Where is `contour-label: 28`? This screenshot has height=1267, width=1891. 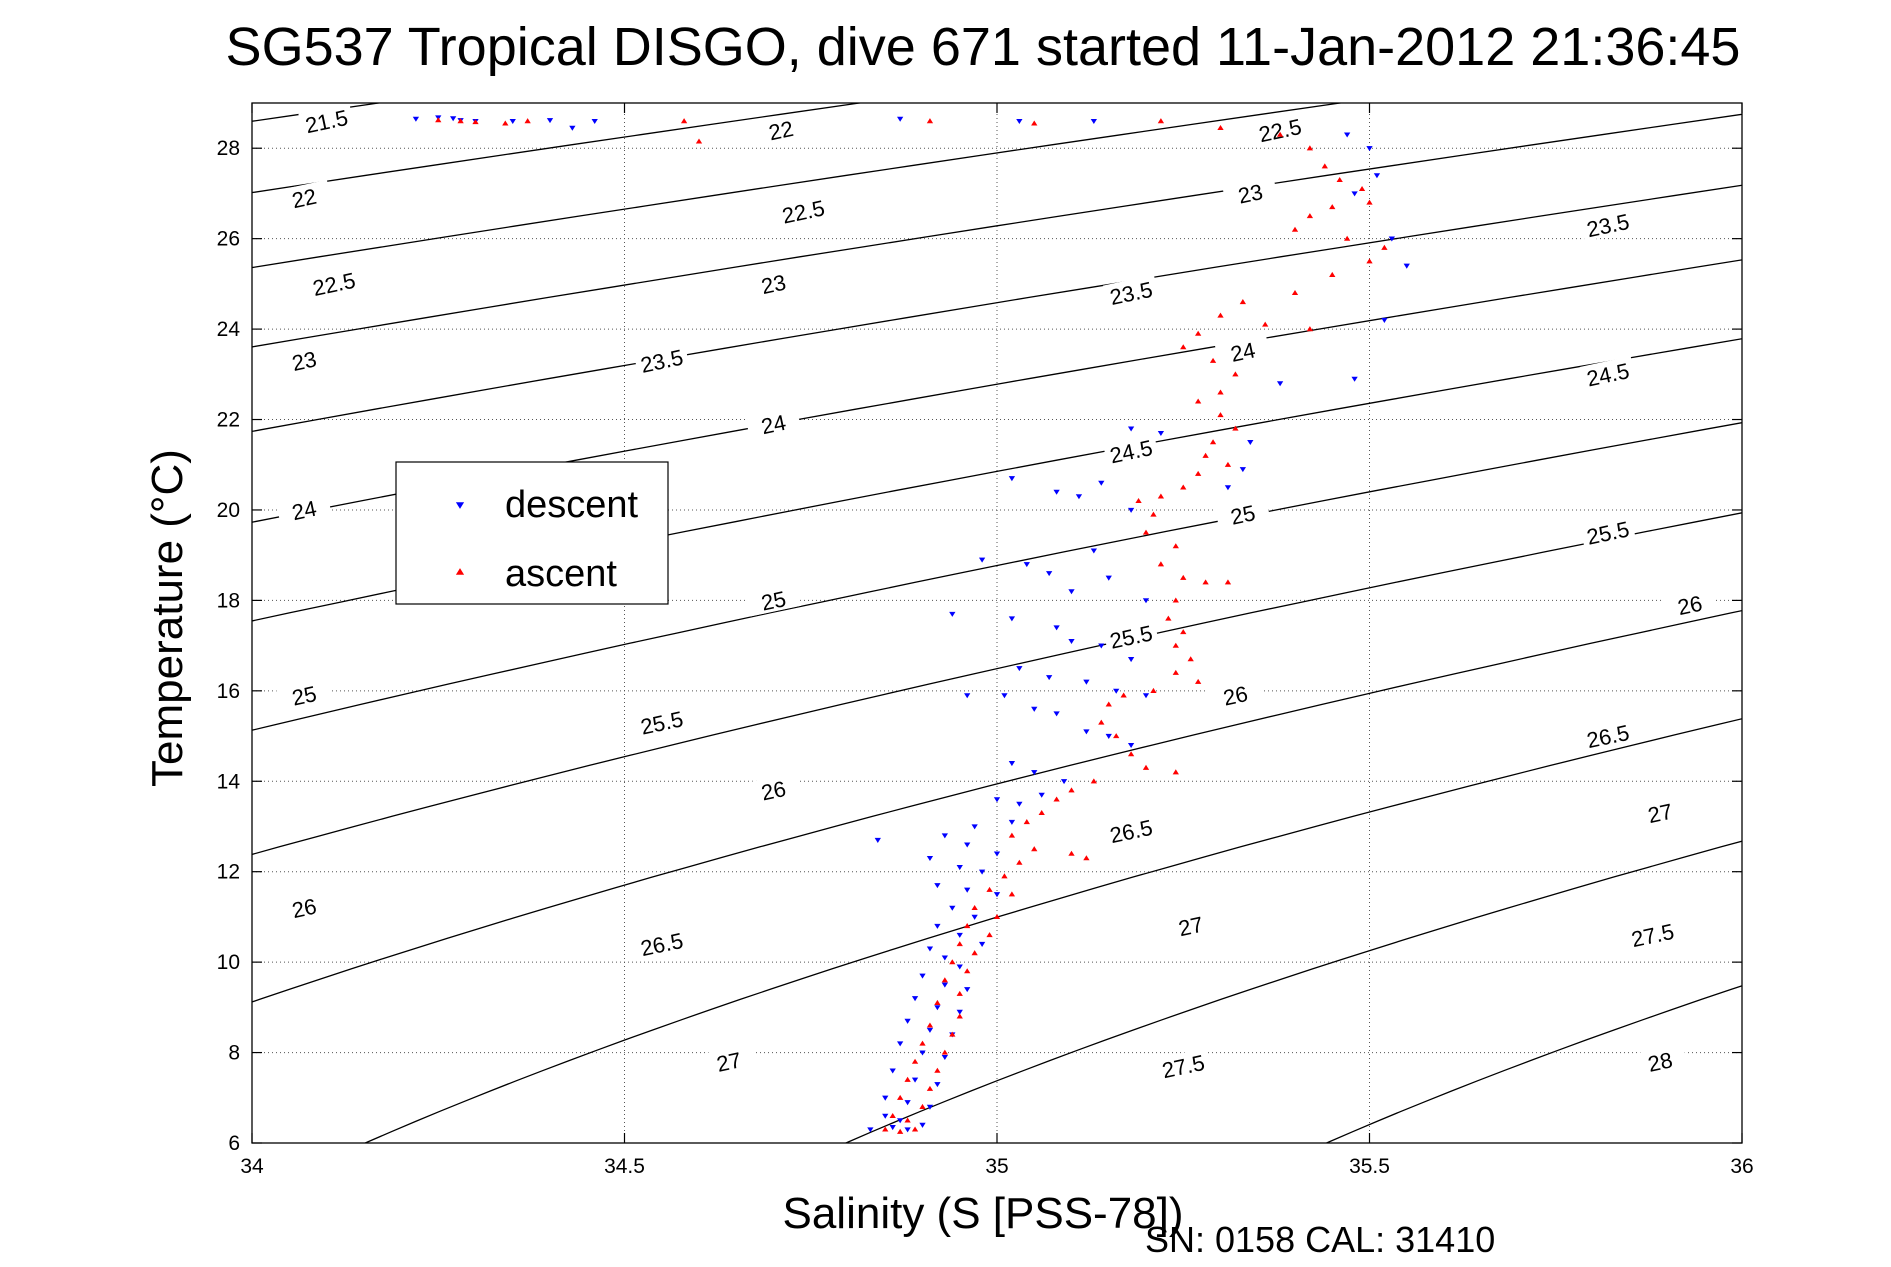 contour-label: 28 is located at coordinates (1660, 1062).